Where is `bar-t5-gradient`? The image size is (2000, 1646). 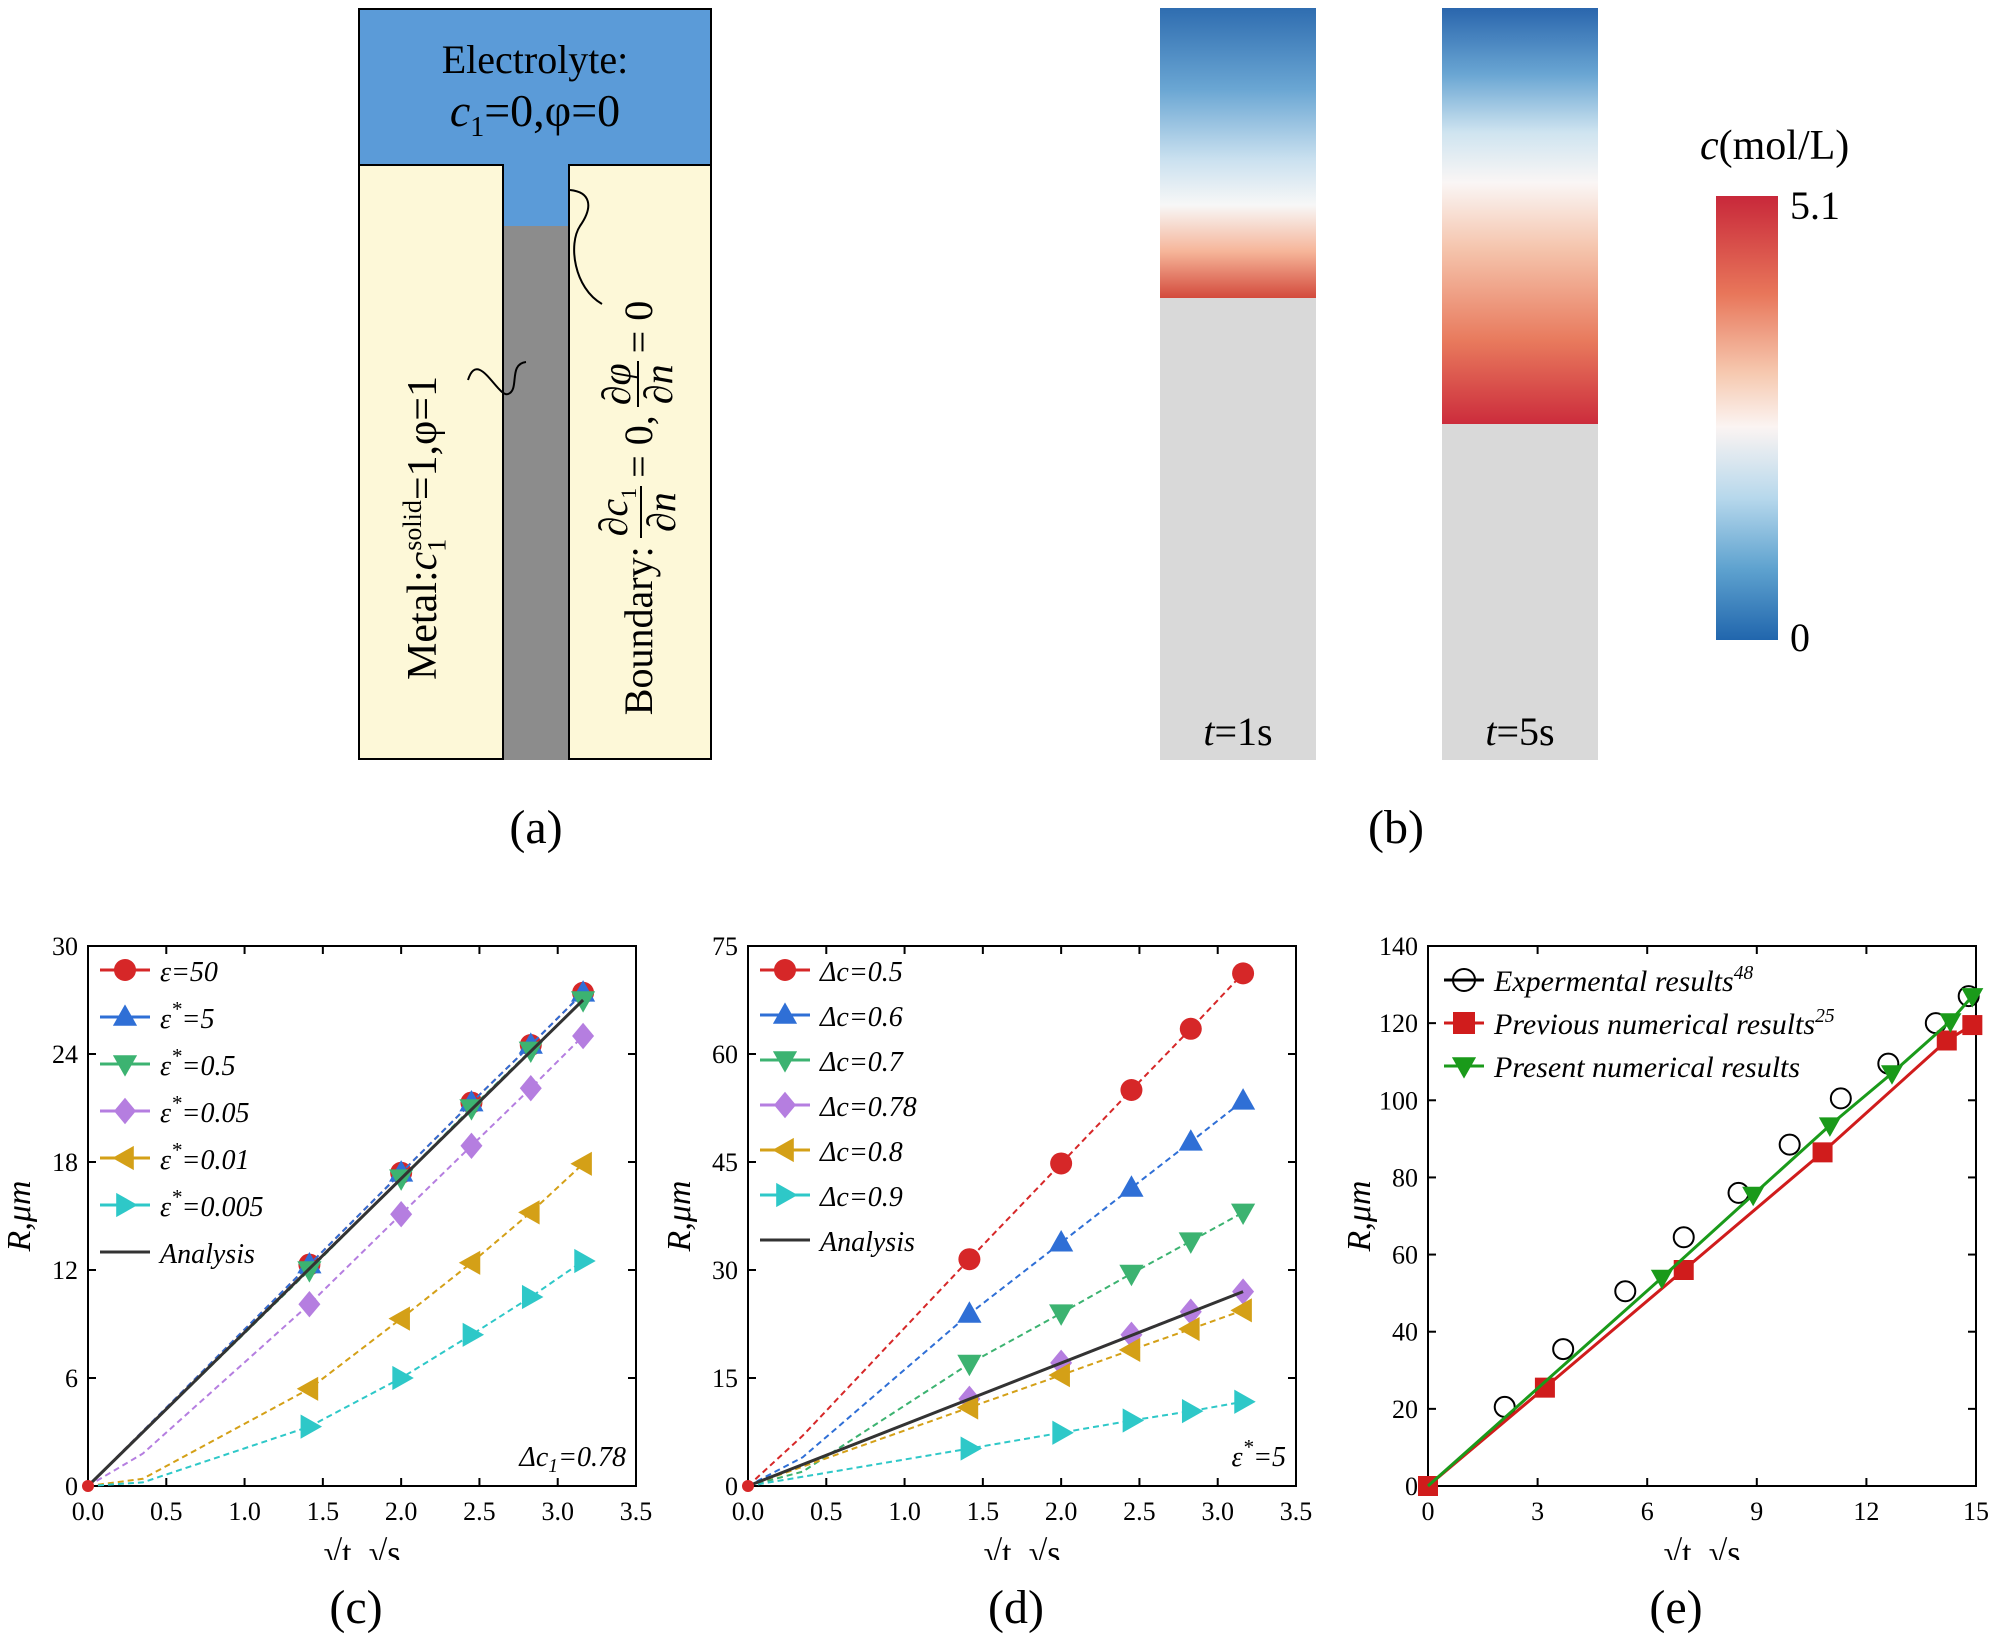 bar-t5-gradient is located at coordinates (1520, 216).